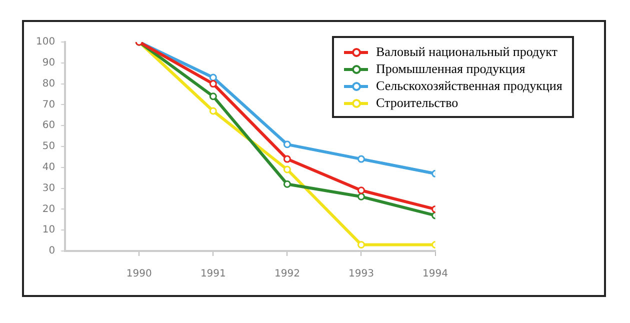 This screenshot has width=630, height=323. Describe the element at coordinates (49, 126) in the screenshot. I see `y-tick-label: 60` at that location.